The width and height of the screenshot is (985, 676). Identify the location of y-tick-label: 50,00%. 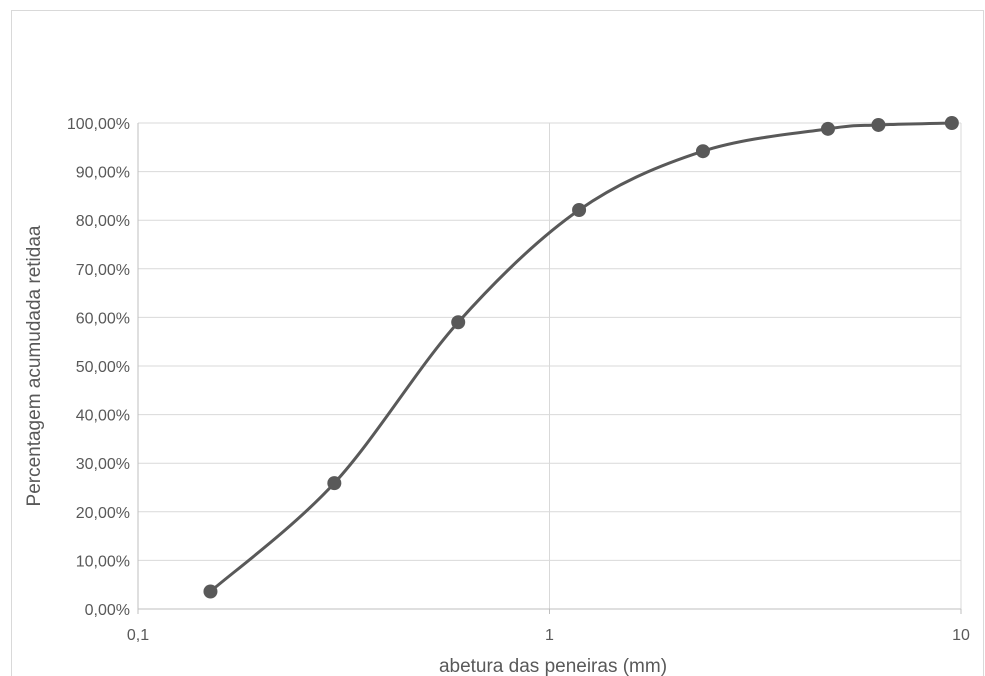
(103, 367).